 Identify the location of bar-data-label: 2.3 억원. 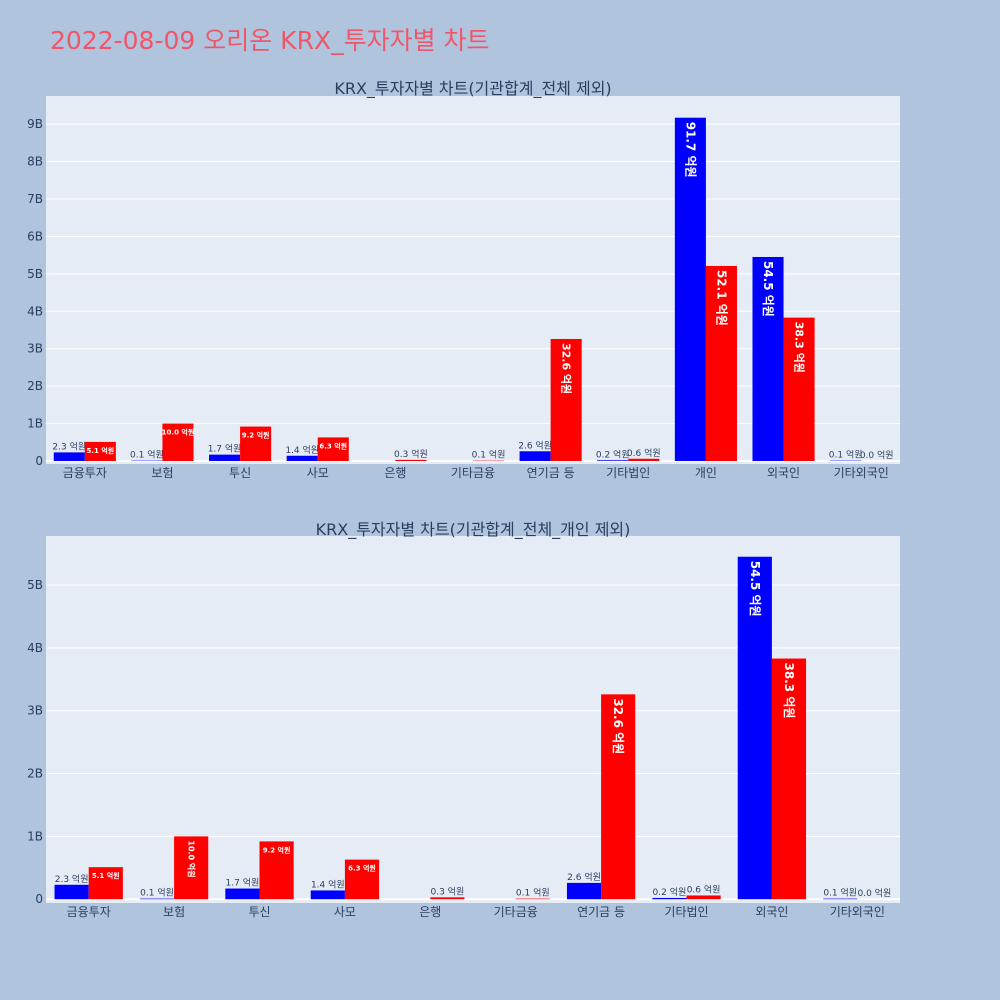
(69, 446).